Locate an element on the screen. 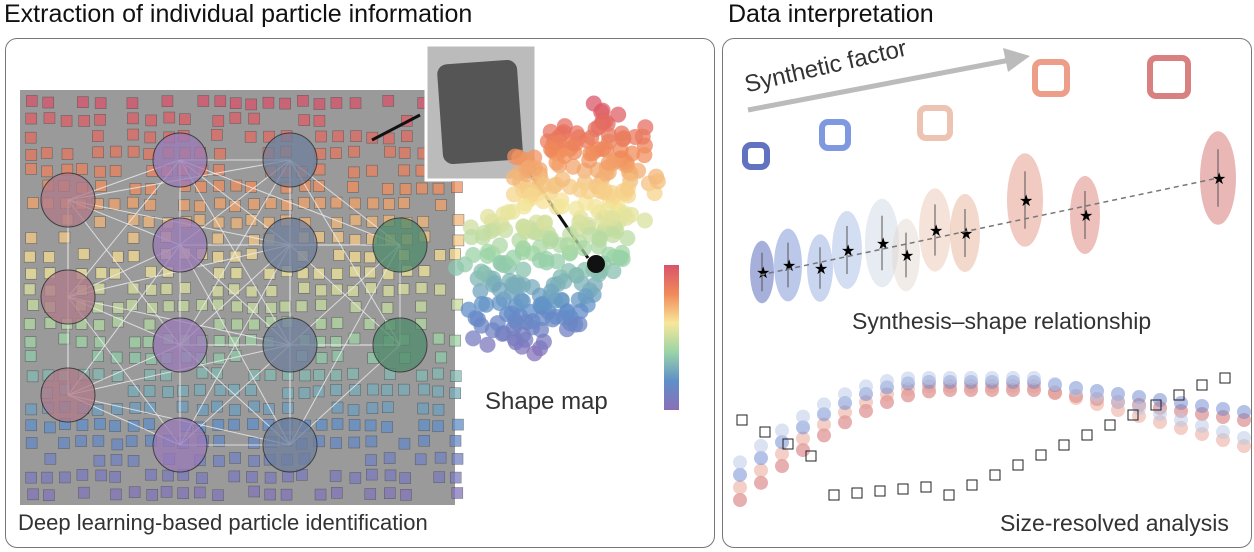 The height and width of the screenshot is (552, 1254). colorbar is located at coordinates (671, 337).